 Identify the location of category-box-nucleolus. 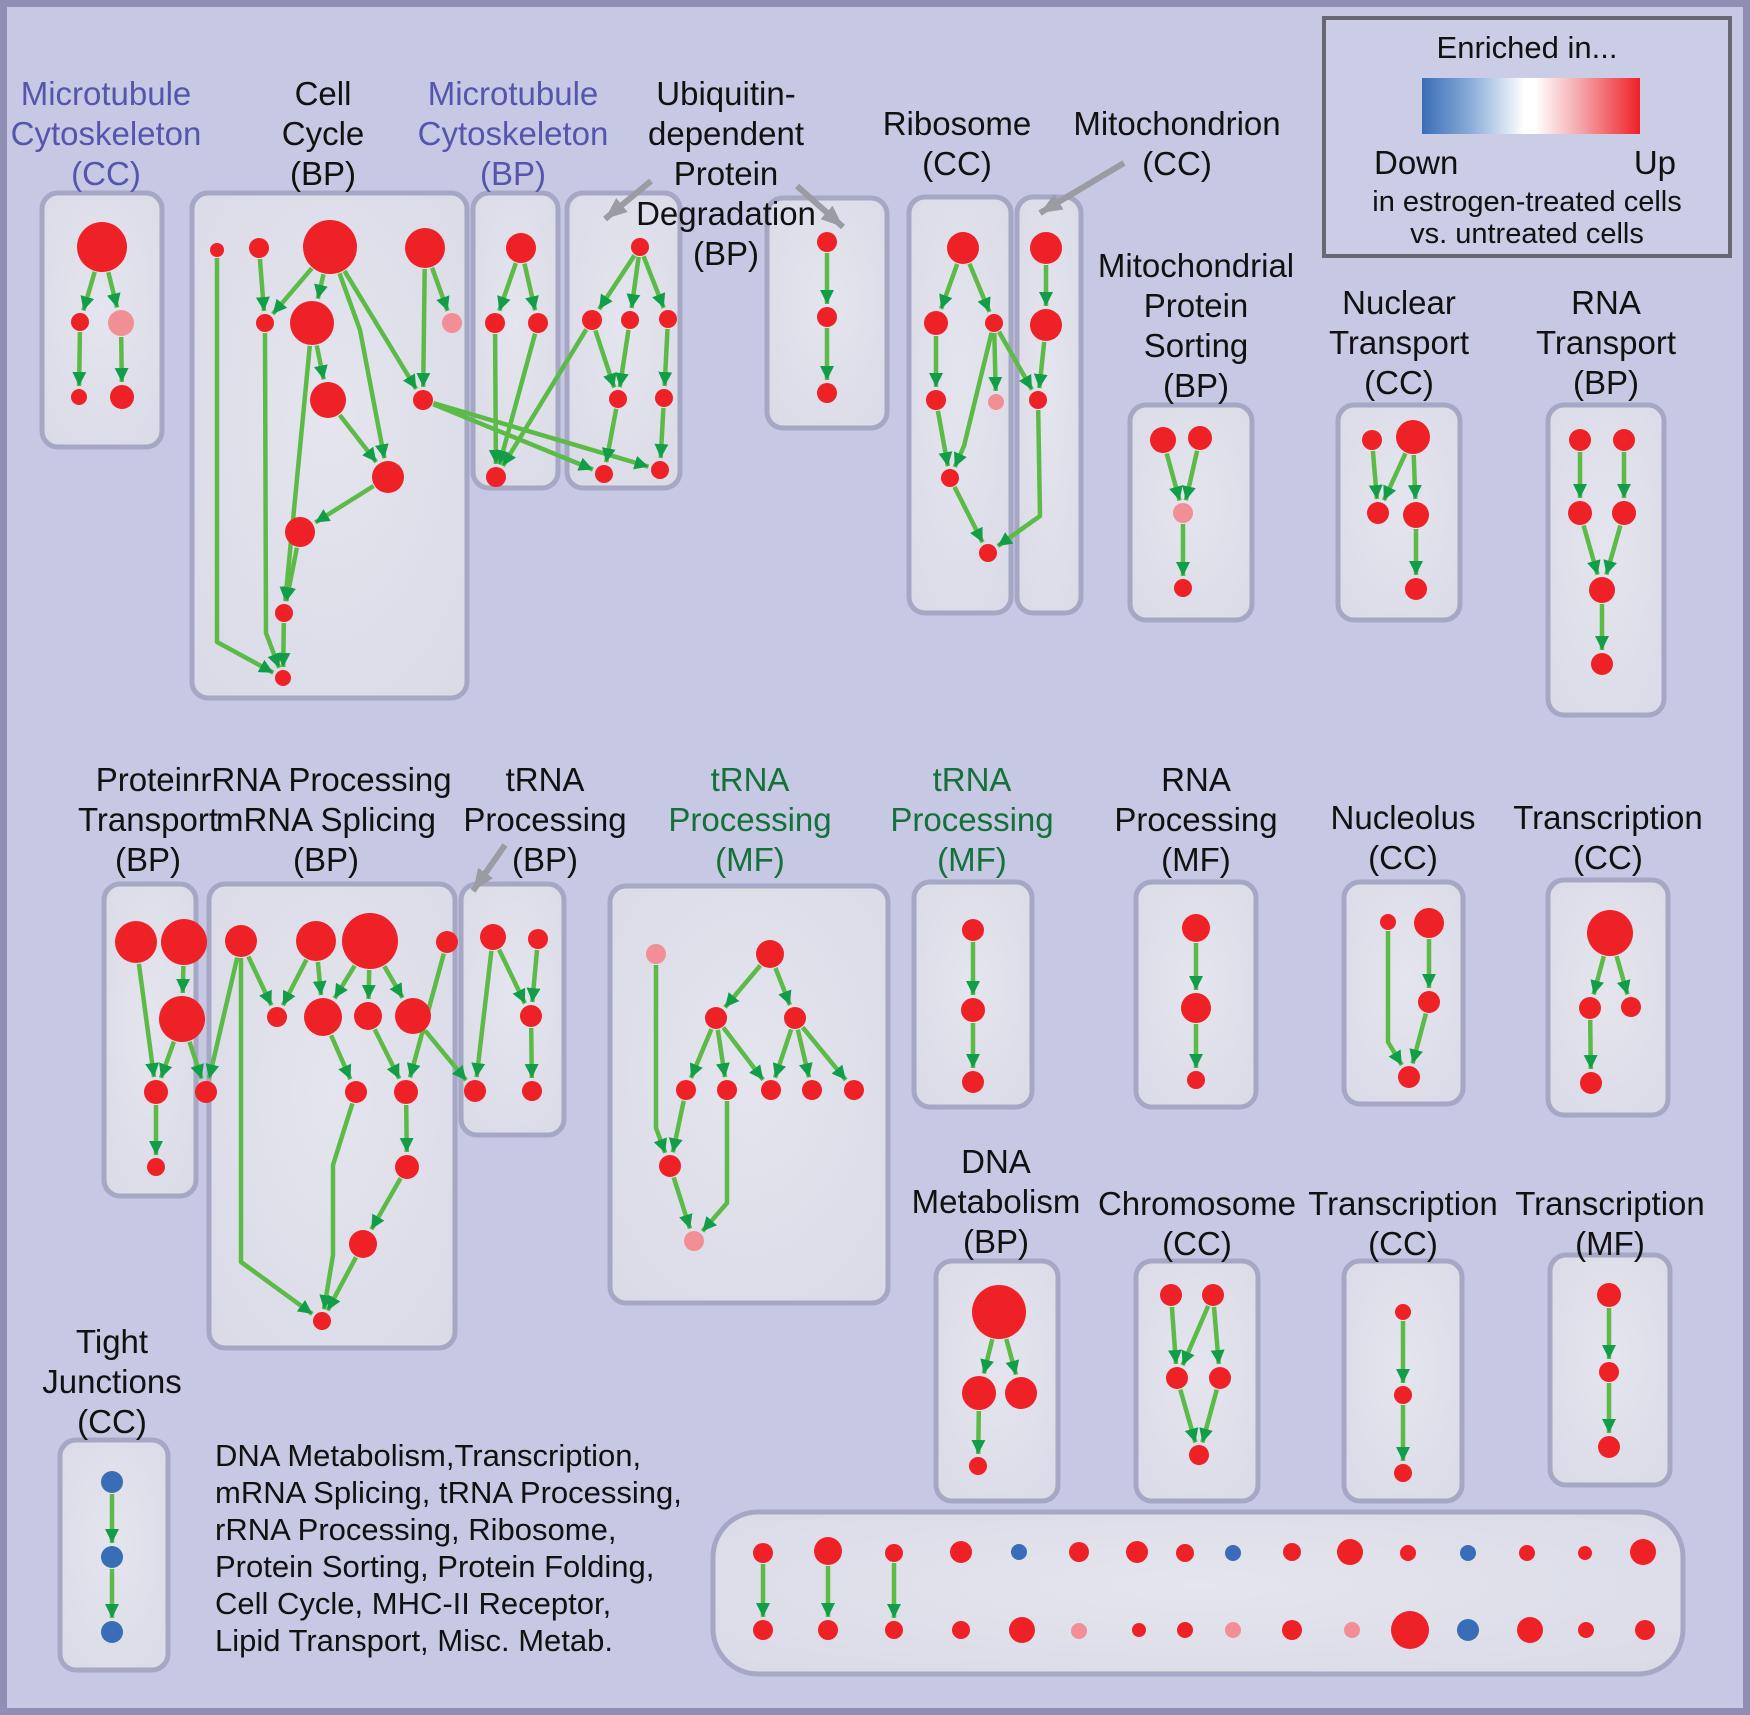
(1403, 993).